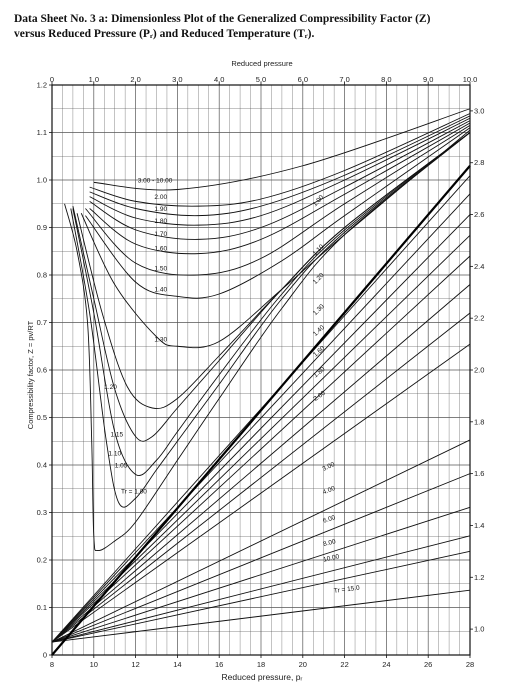 The height and width of the screenshot is (700, 515). Describe the element at coordinates (303, 79) in the screenshot. I see `top-axis-tick-label: 6.0` at that location.